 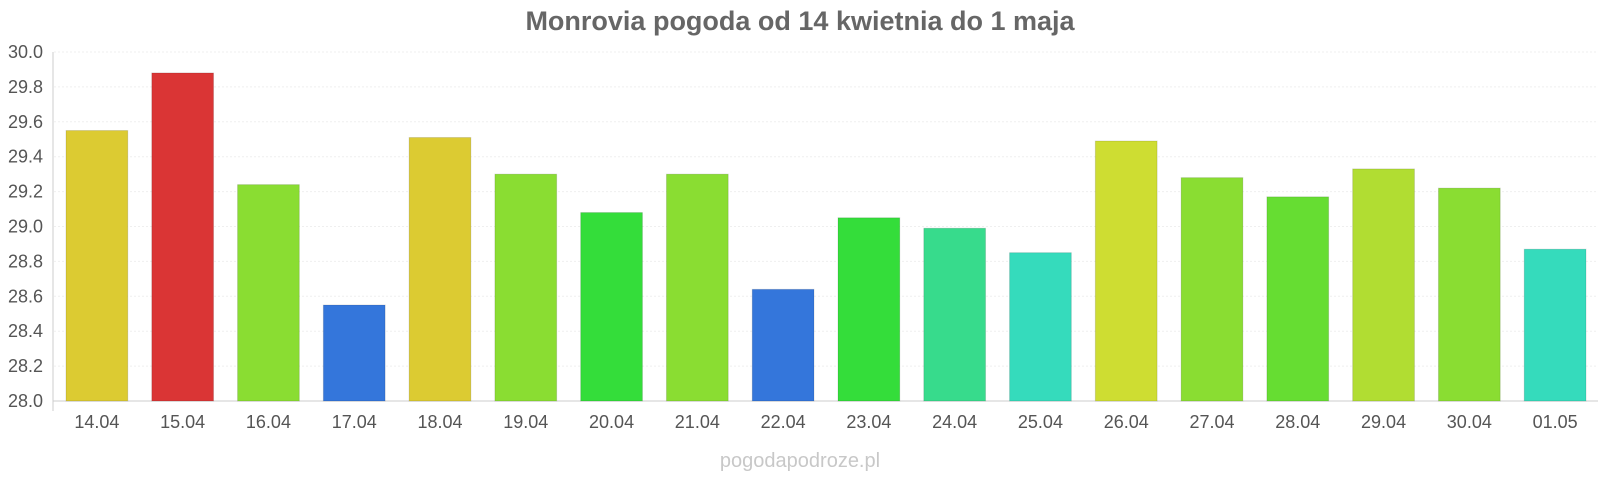 I want to click on y-tick-label: 29.8, so click(x=25, y=87).